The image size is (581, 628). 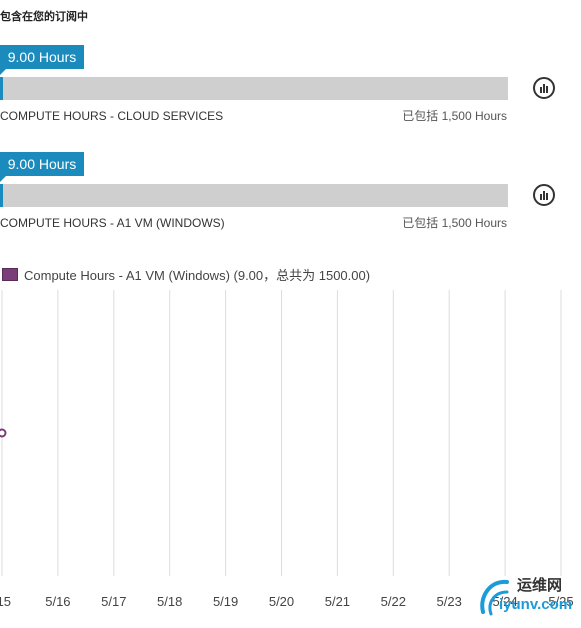 I want to click on x-tick-label: 5/21, so click(x=337, y=601).